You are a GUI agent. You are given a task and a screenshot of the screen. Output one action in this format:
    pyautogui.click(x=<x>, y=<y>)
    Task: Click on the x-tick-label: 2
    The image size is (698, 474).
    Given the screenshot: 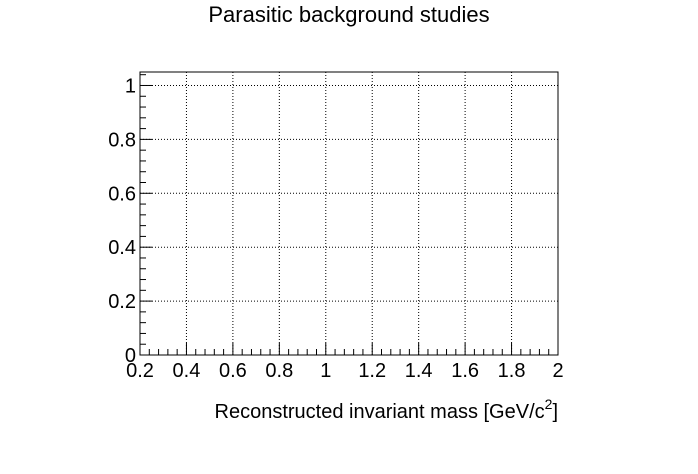 What is the action you would take?
    pyautogui.click(x=557, y=371)
    